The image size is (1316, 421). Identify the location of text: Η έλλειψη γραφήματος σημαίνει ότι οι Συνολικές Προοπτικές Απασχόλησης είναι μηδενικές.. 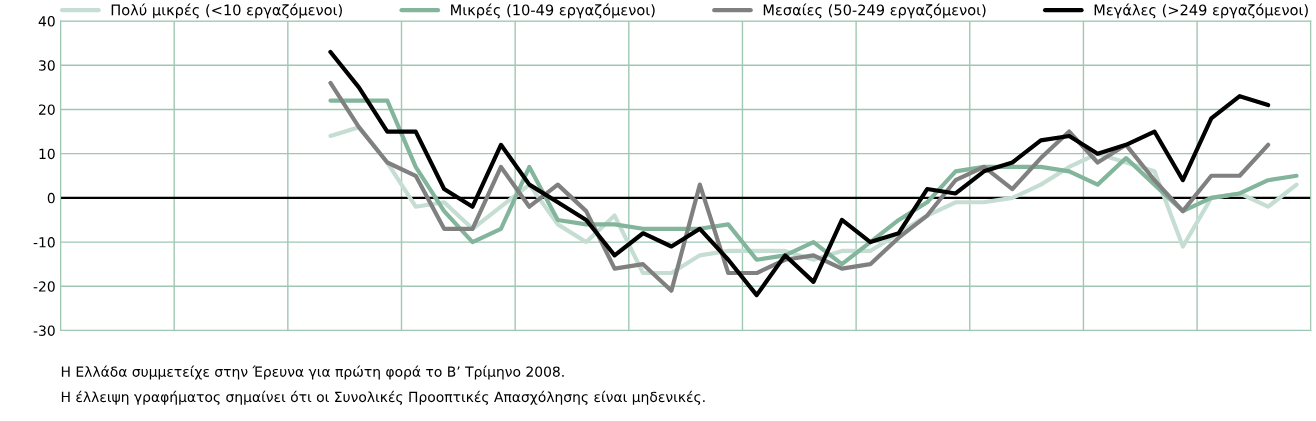
(383, 397).